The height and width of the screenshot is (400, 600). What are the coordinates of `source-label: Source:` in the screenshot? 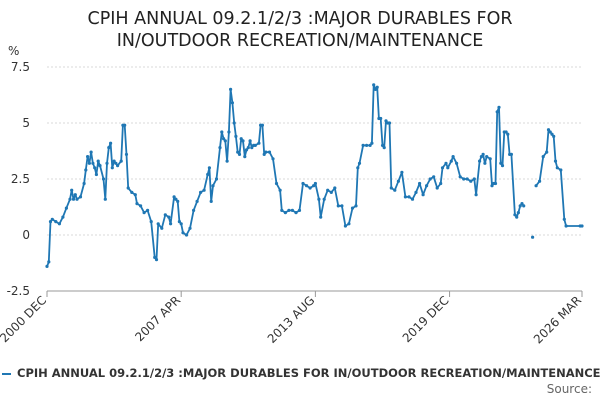 It's located at (569, 389).